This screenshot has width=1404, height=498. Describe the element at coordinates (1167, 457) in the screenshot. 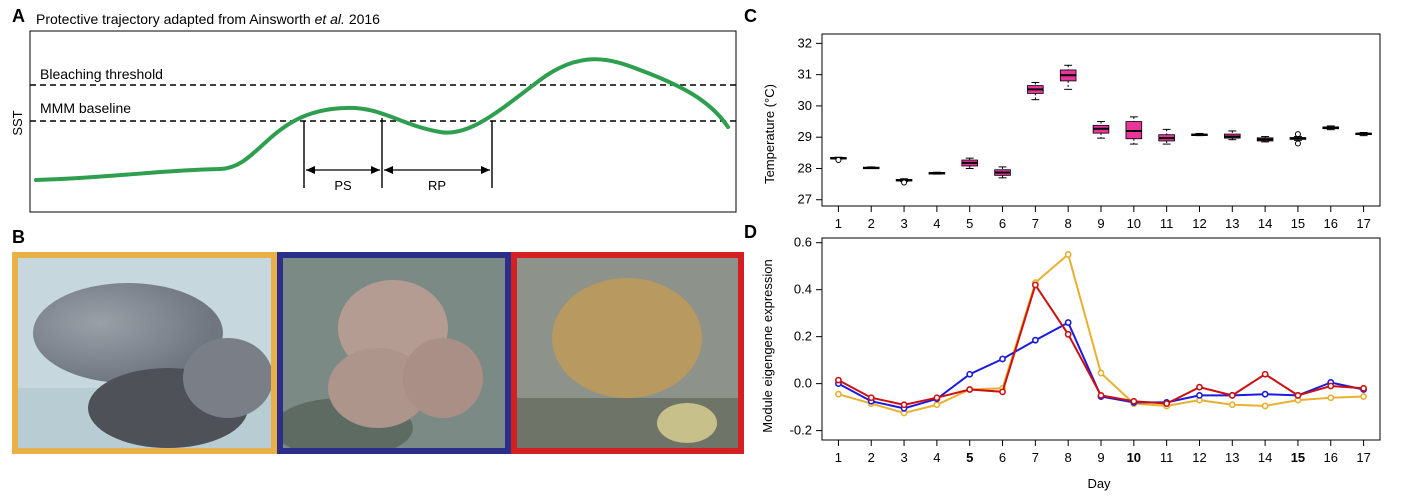

I see `d-xtick-label: 11` at that location.